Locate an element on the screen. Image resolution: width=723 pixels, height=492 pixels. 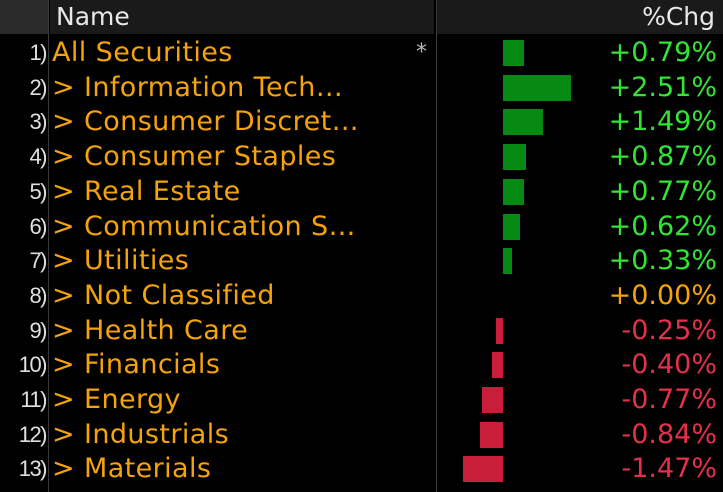
header-row-selector is located at coordinates (24, 17).